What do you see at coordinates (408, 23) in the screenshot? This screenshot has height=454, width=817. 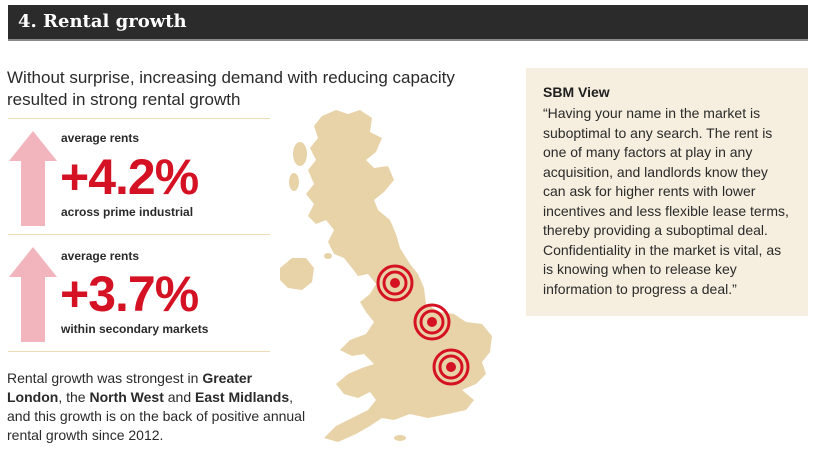 I see `section-header: 4. Rental growth` at bounding box center [408, 23].